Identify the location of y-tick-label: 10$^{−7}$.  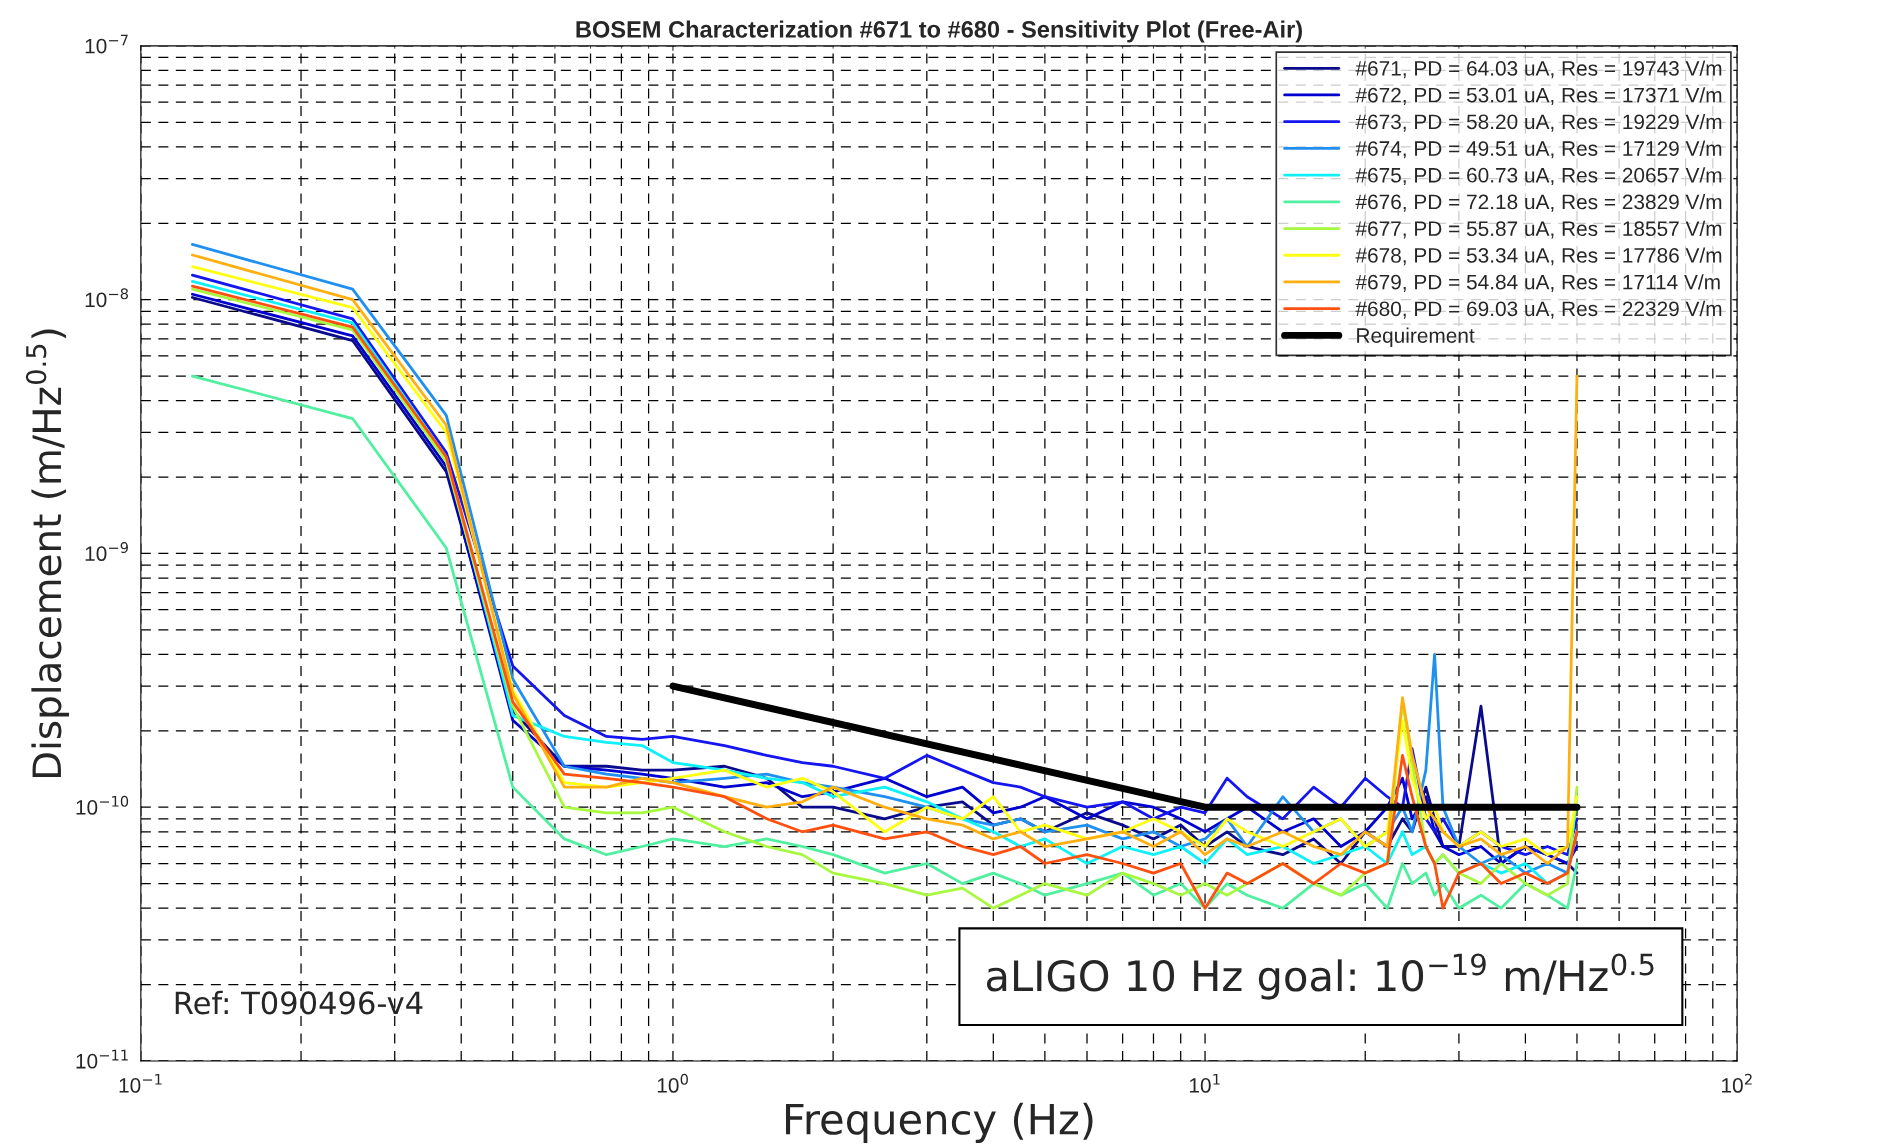
(106, 44).